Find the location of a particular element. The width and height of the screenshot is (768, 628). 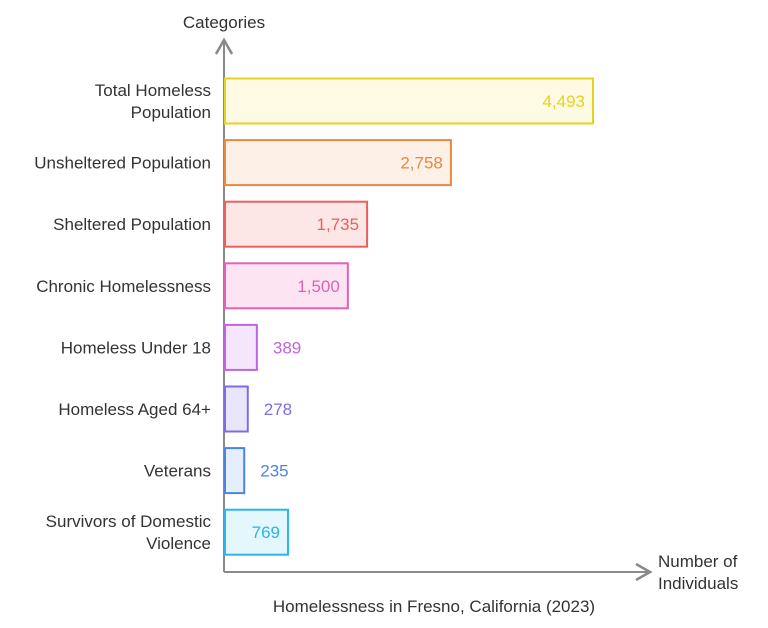

category-label: Homeless Aged 64+ is located at coordinates (134, 409).